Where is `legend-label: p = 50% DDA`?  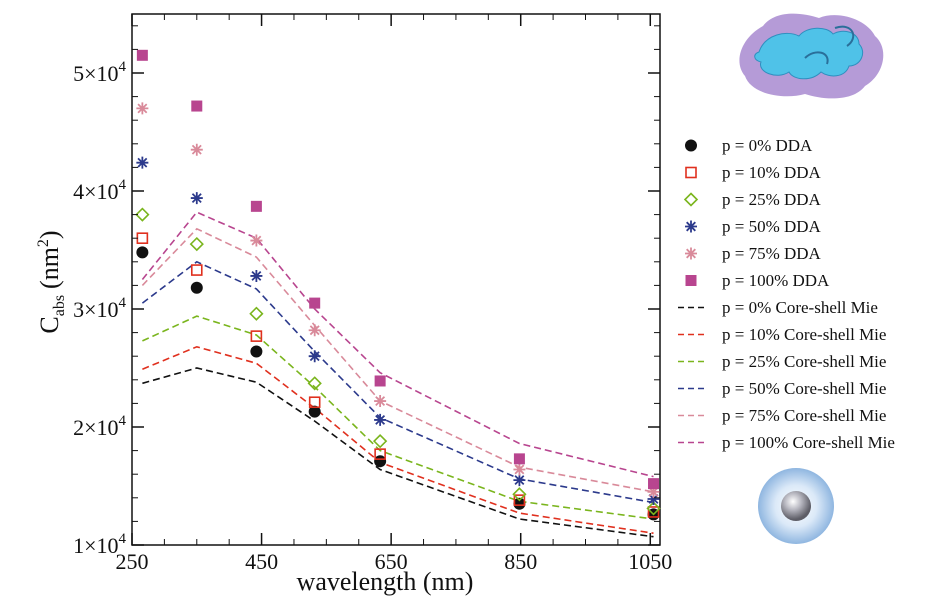
legend-label: p = 50% DDA is located at coordinates (771, 226).